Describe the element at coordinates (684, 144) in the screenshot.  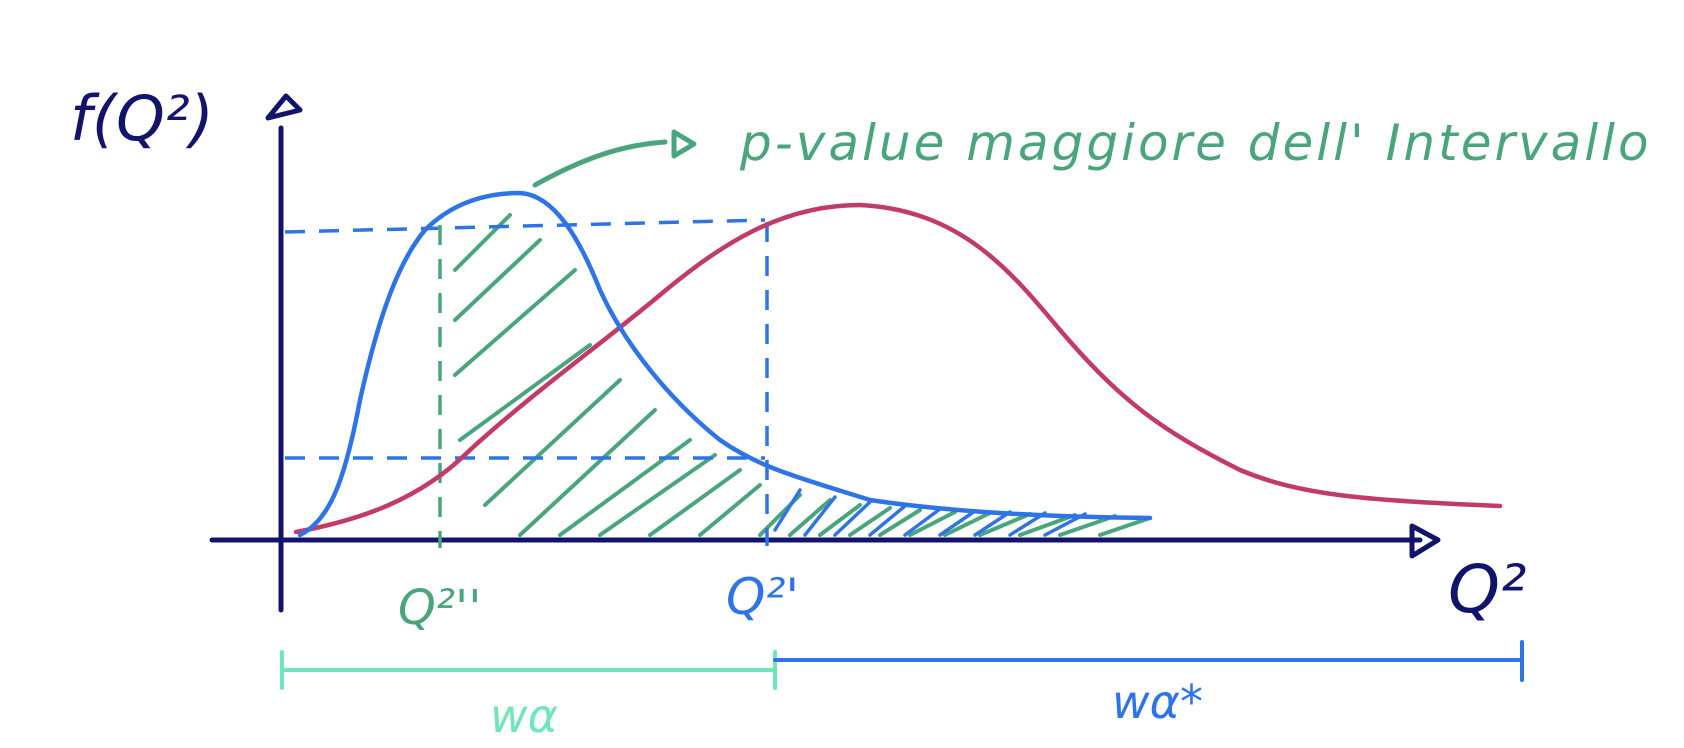
I see `annotation-arrow-icon` at that location.